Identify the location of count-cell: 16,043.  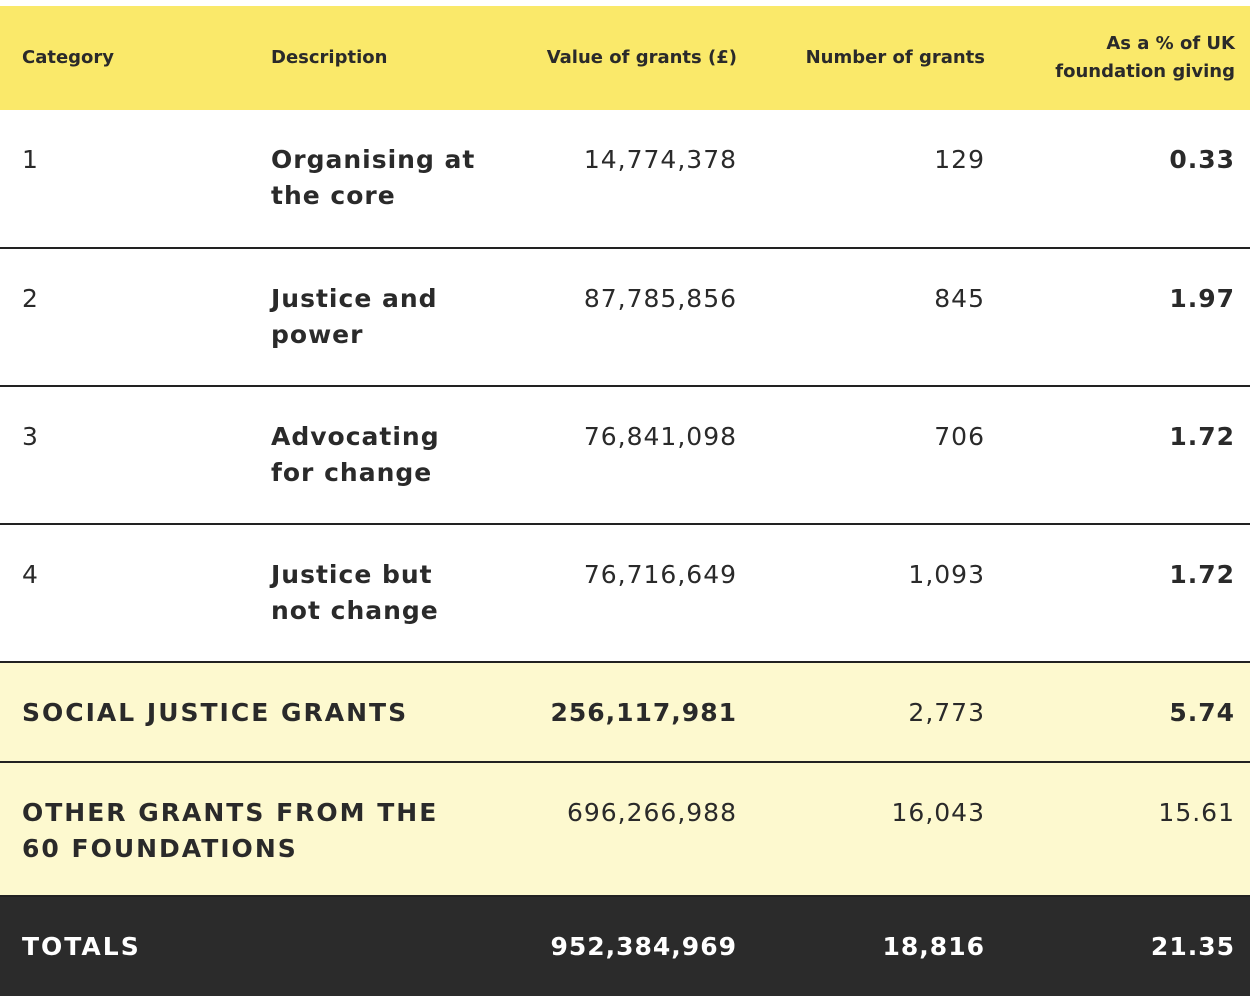
(938, 812).